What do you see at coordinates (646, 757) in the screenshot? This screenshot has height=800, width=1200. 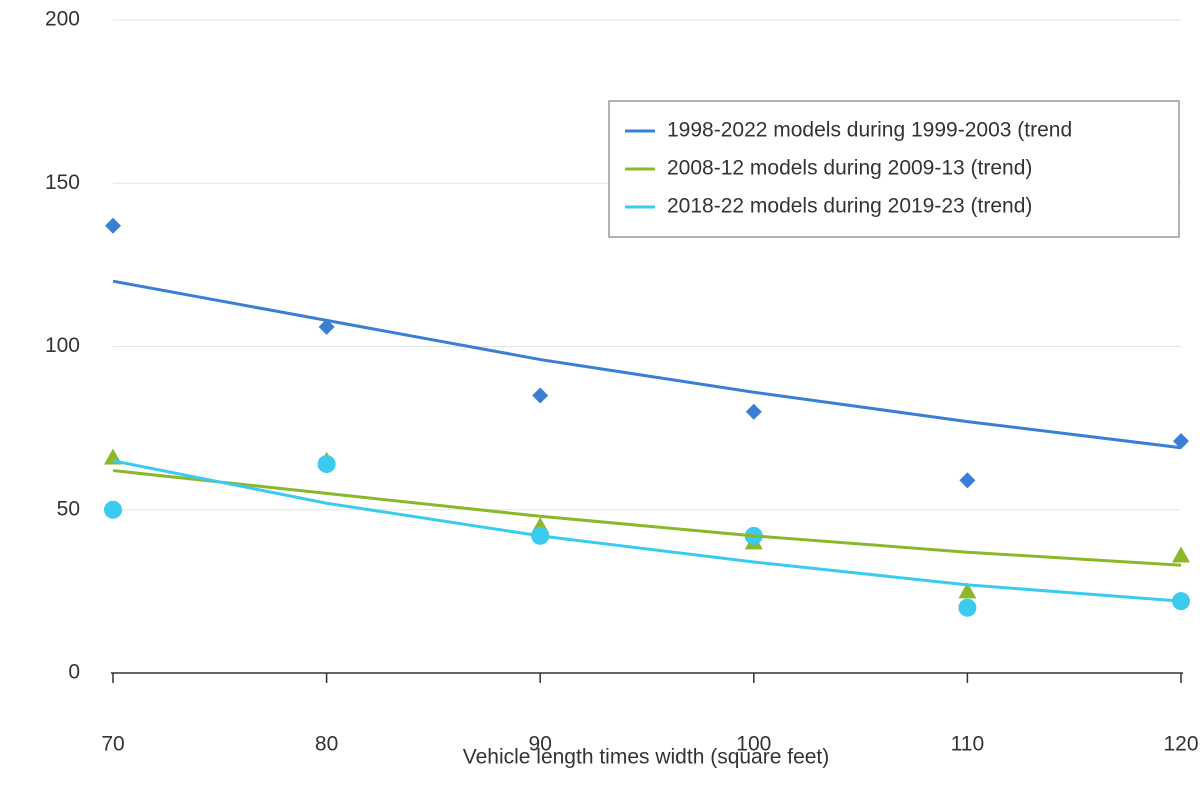 I see `x-axis-label: Vehicle length times width (square feet)` at bounding box center [646, 757].